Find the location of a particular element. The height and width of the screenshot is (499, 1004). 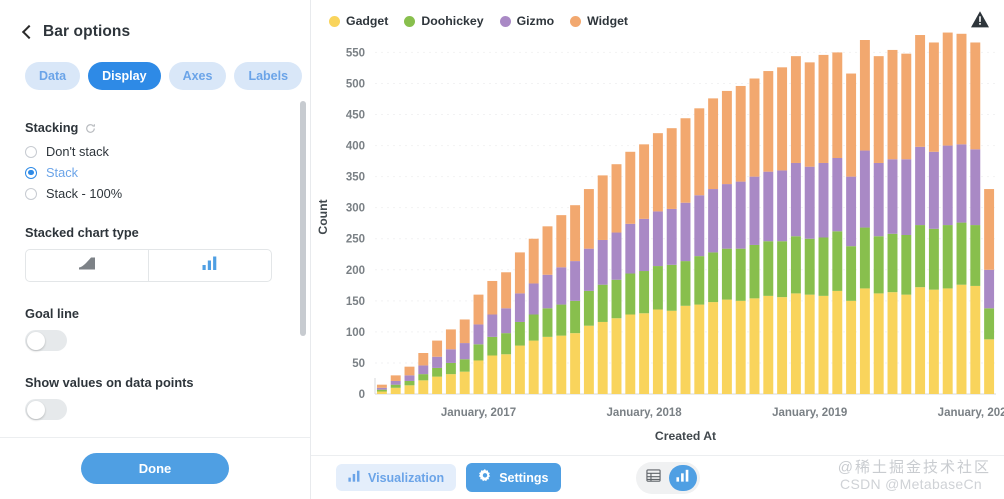

tab-data: Data is located at coordinates (53, 76).